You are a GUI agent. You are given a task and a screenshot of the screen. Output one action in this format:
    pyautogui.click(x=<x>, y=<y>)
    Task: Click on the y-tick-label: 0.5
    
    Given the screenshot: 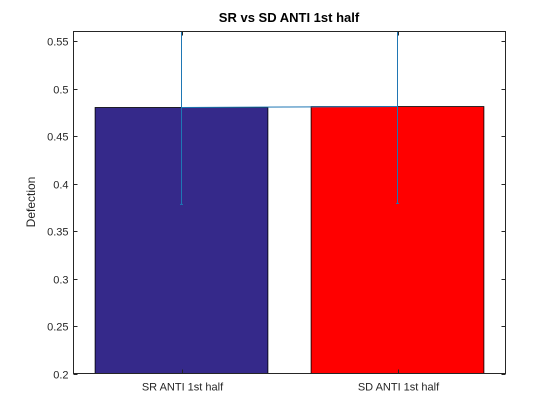 What is the action you would take?
    pyautogui.click(x=60, y=91)
    